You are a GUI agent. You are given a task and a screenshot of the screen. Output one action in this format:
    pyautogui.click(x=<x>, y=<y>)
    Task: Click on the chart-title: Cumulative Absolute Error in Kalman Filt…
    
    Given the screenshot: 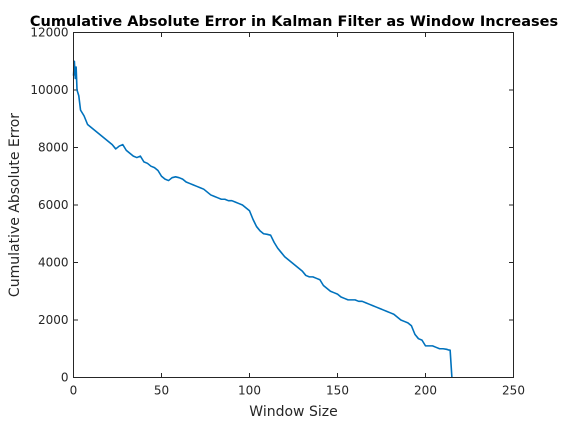 What is the action you would take?
    pyautogui.click(x=294, y=22)
    